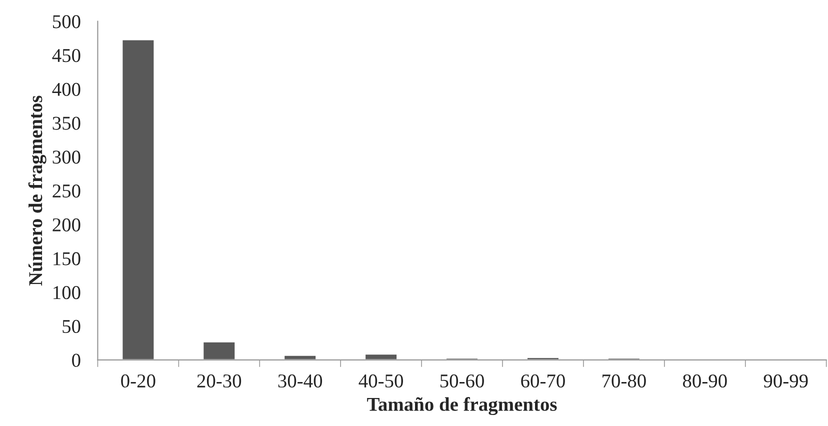 Image resolution: width=828 pixels, height=426 pixels. What do you see at coordinates (704, 381) in the screenshot?
I see `x-tick-label: 80-90` at bounding box center [704, 381].